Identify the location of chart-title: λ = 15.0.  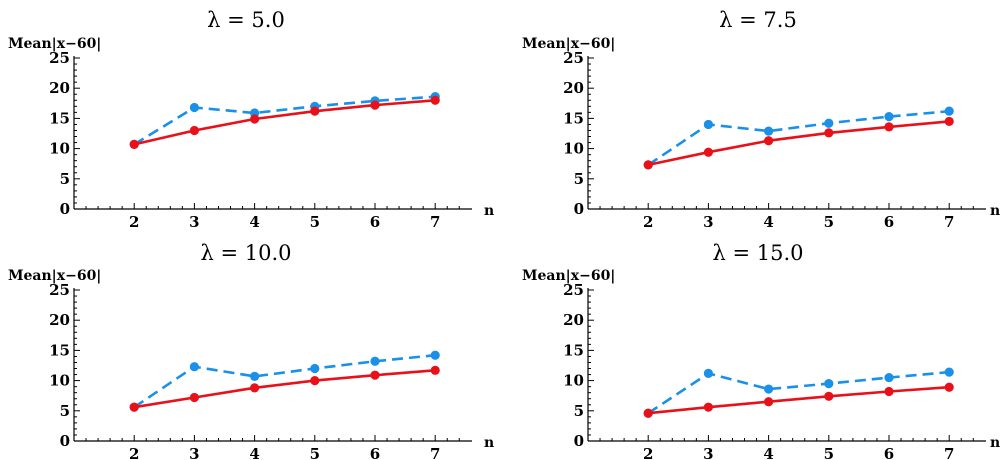
(757, 253).